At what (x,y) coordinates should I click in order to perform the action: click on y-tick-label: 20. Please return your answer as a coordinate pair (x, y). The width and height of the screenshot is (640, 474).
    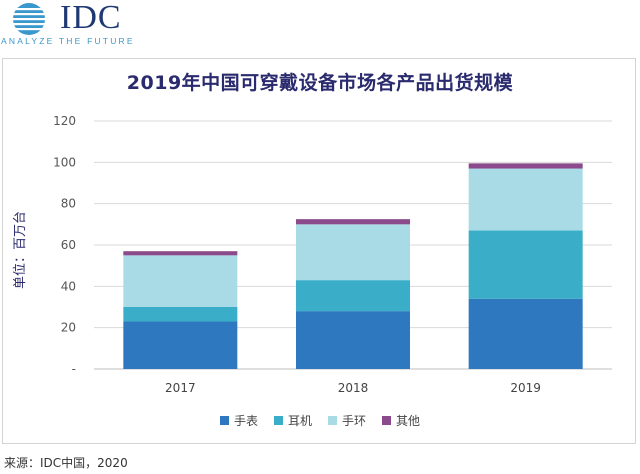
    Looking at the image, I should click on (68, 328).